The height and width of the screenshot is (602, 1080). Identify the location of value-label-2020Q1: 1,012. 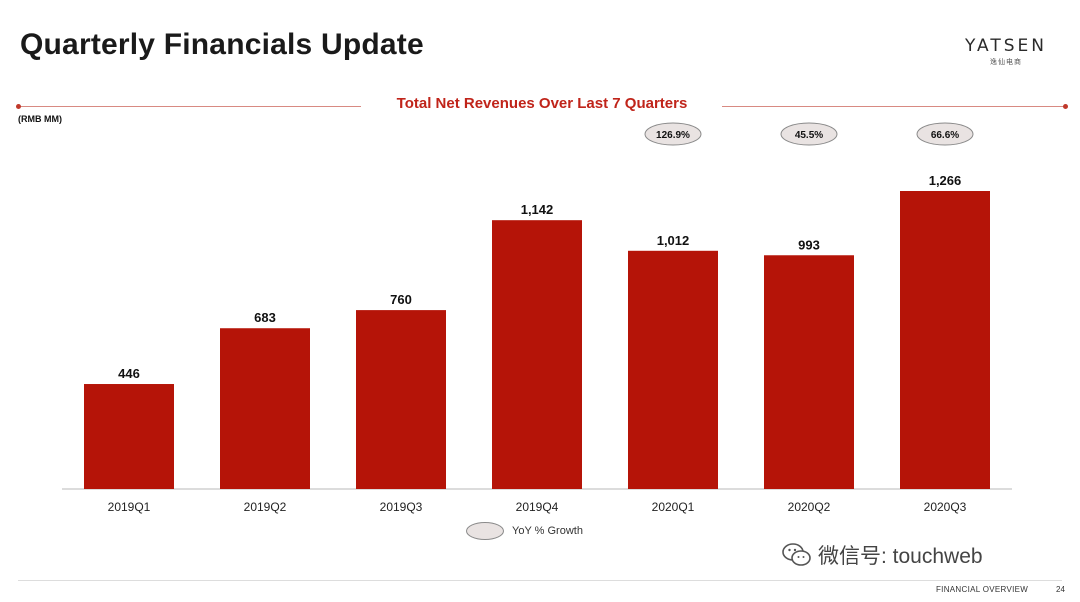
(673, 240).